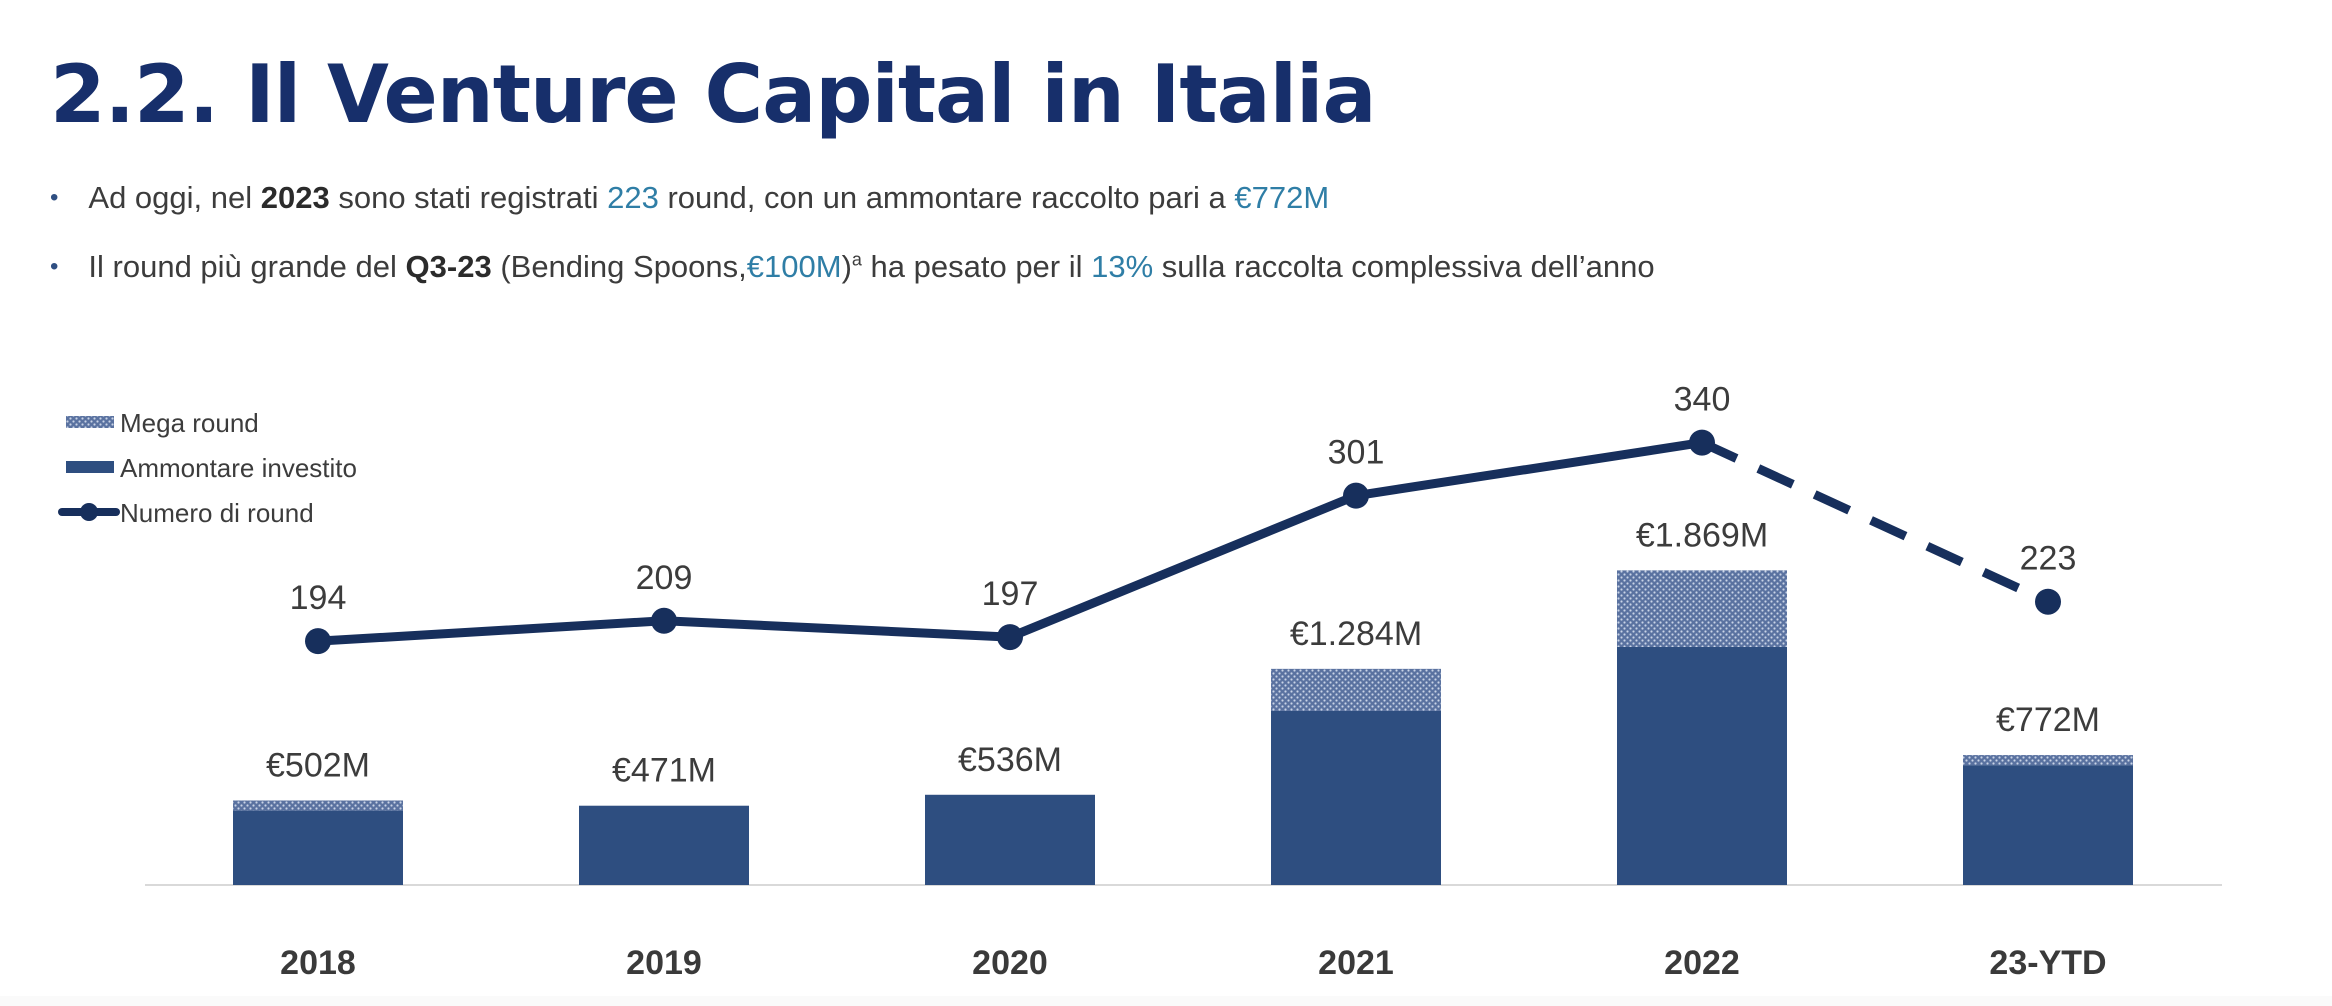 This screenshot has height=1006, width=2332. Describe the element at coordinates (1702, 963) in the screenshot. I see `x-tick-2022: 2022` at that location.